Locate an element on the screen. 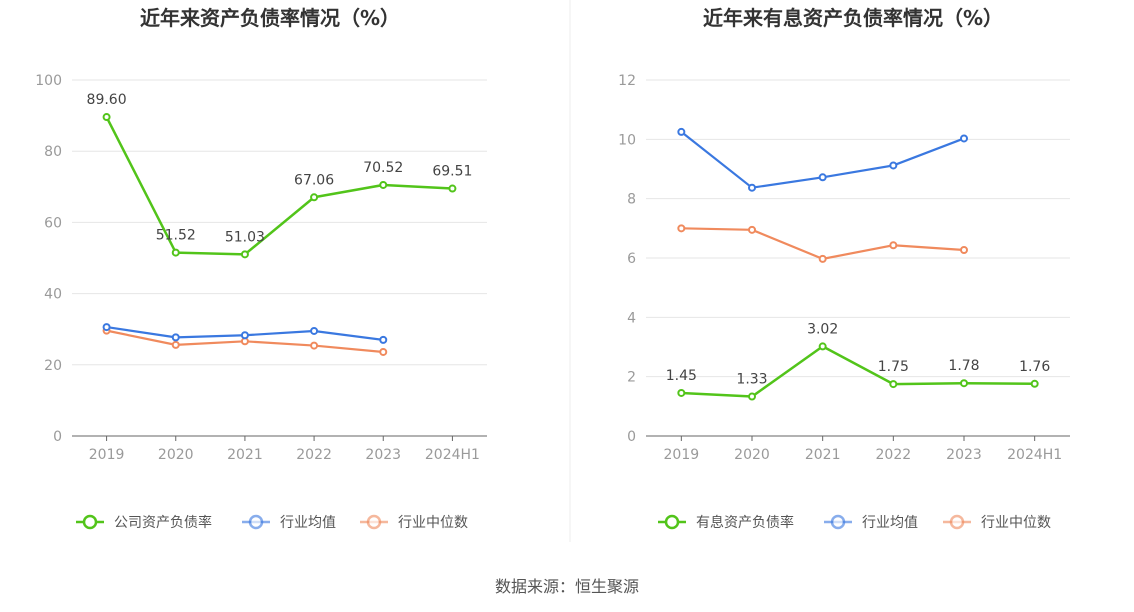 The image size is (1134, 612). data-label: 1.78 is located at coordinates (963, 366).